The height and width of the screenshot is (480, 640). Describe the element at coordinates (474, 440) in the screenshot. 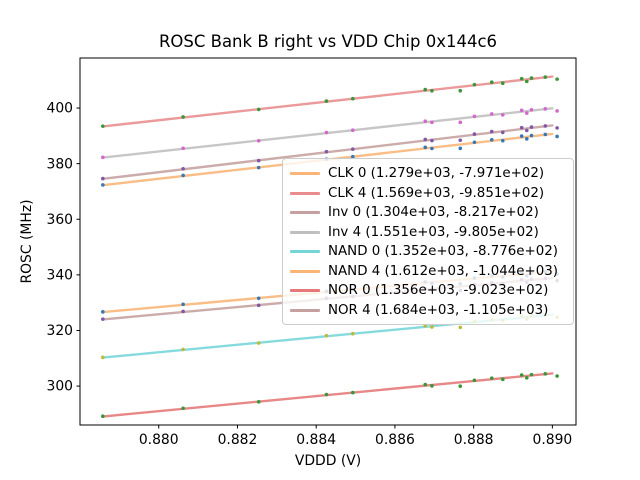

I see `x-tick-label: 0.888` at that location.